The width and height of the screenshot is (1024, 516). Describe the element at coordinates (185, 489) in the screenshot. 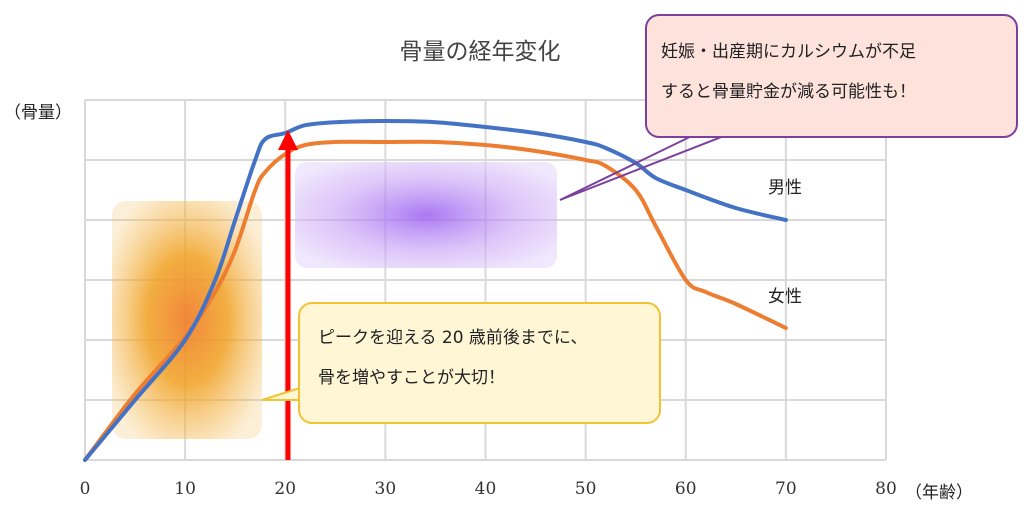

I see `x-tick-label: 10` at that location.